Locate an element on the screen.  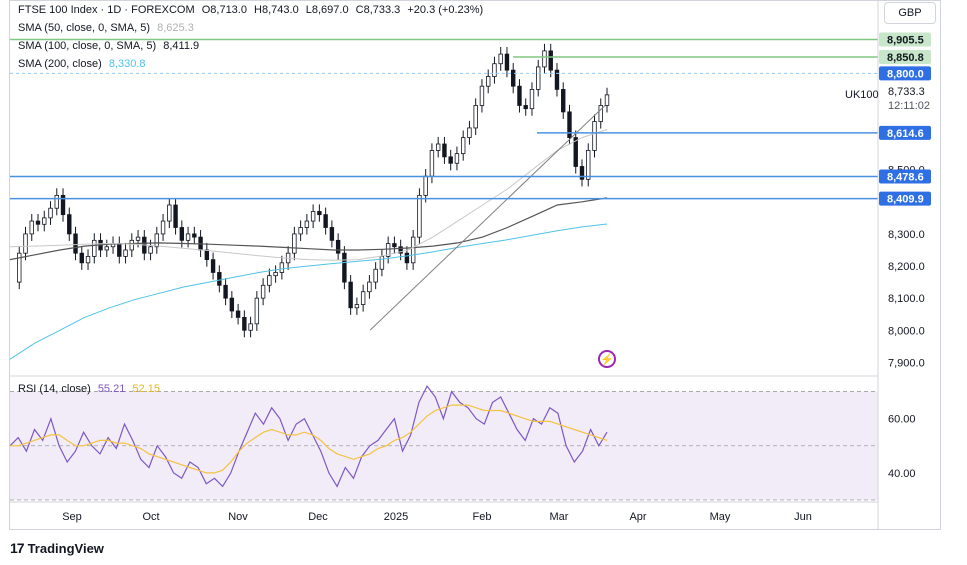
sma50-value: 8,625.3 is located at coordinates (175, 28).